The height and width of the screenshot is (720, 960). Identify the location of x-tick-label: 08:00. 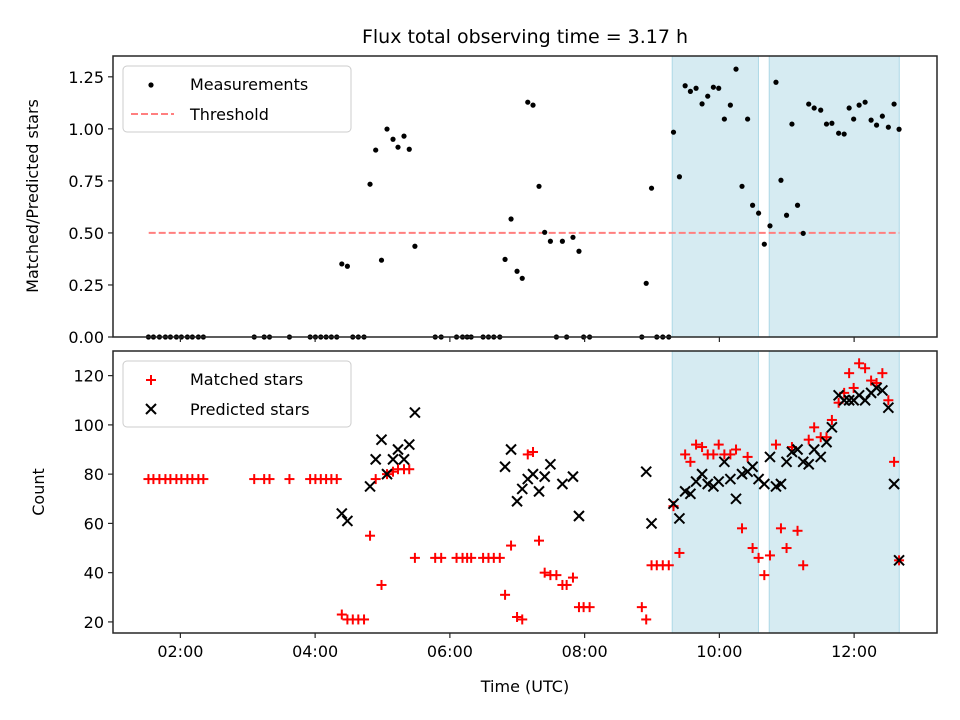
(585, 651).